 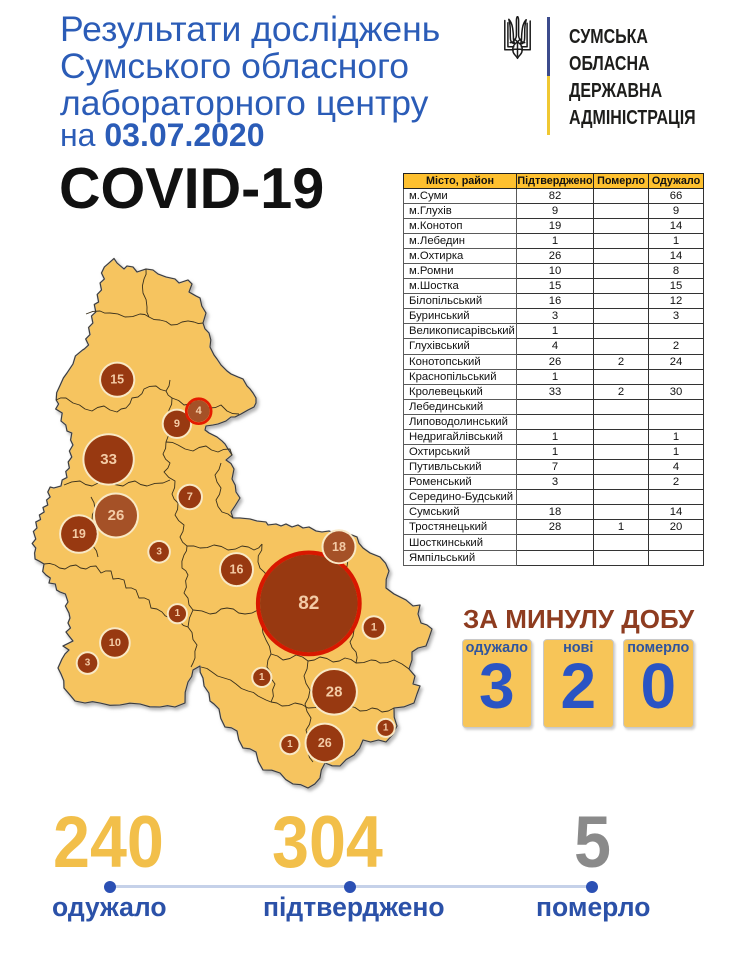 What do you see at coordinates (177, 424) in the screenshot?
I see `svg-text: 9` at bounding box center [177, 424].